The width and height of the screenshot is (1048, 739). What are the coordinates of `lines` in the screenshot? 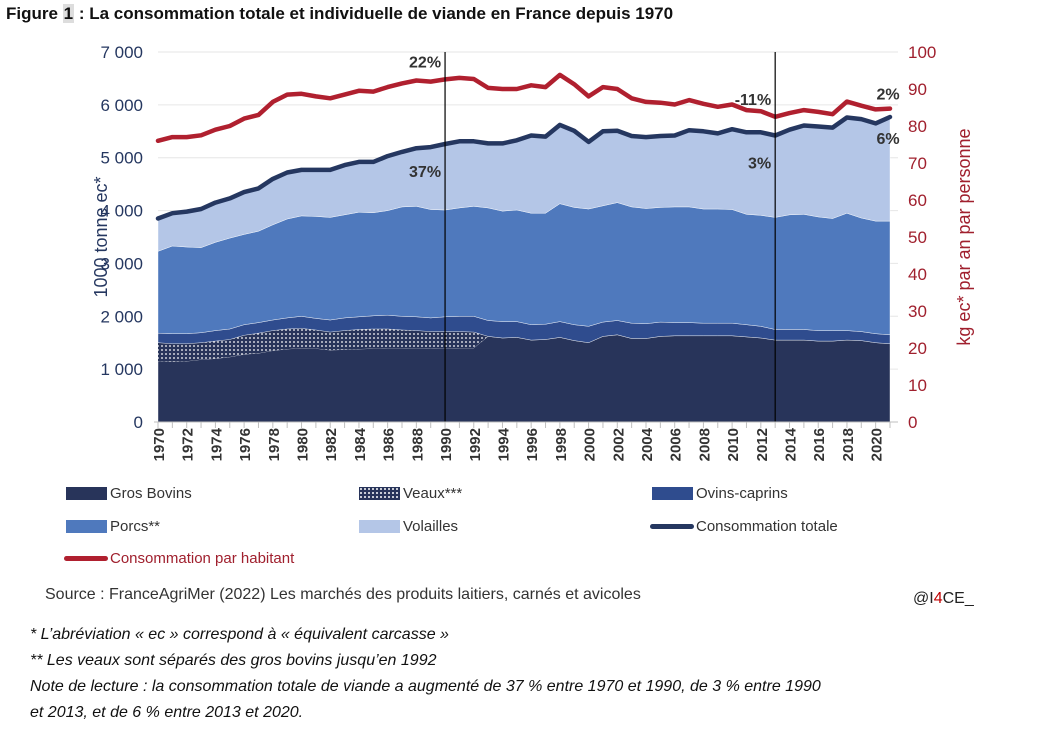 It's located at (524, 146).